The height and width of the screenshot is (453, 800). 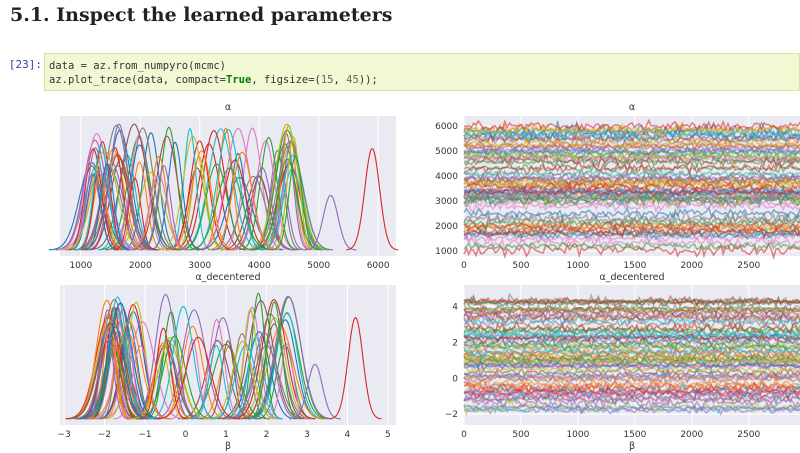 I want to click on alpha-decentered-trace-label: α_decentered, so click(x=631, y=277).